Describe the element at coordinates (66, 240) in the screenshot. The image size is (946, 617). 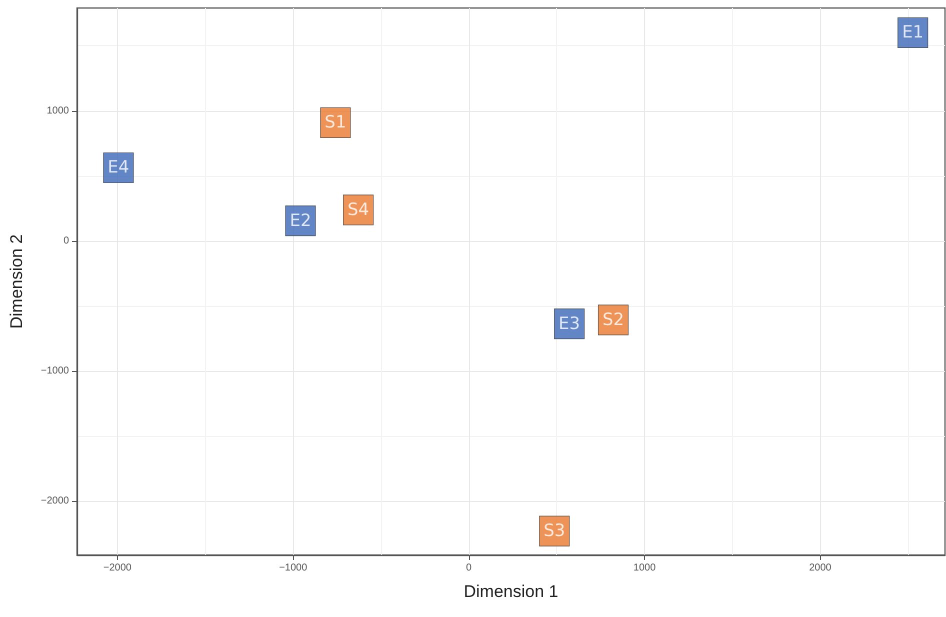
I see `y-tick-label: 0` at that location.